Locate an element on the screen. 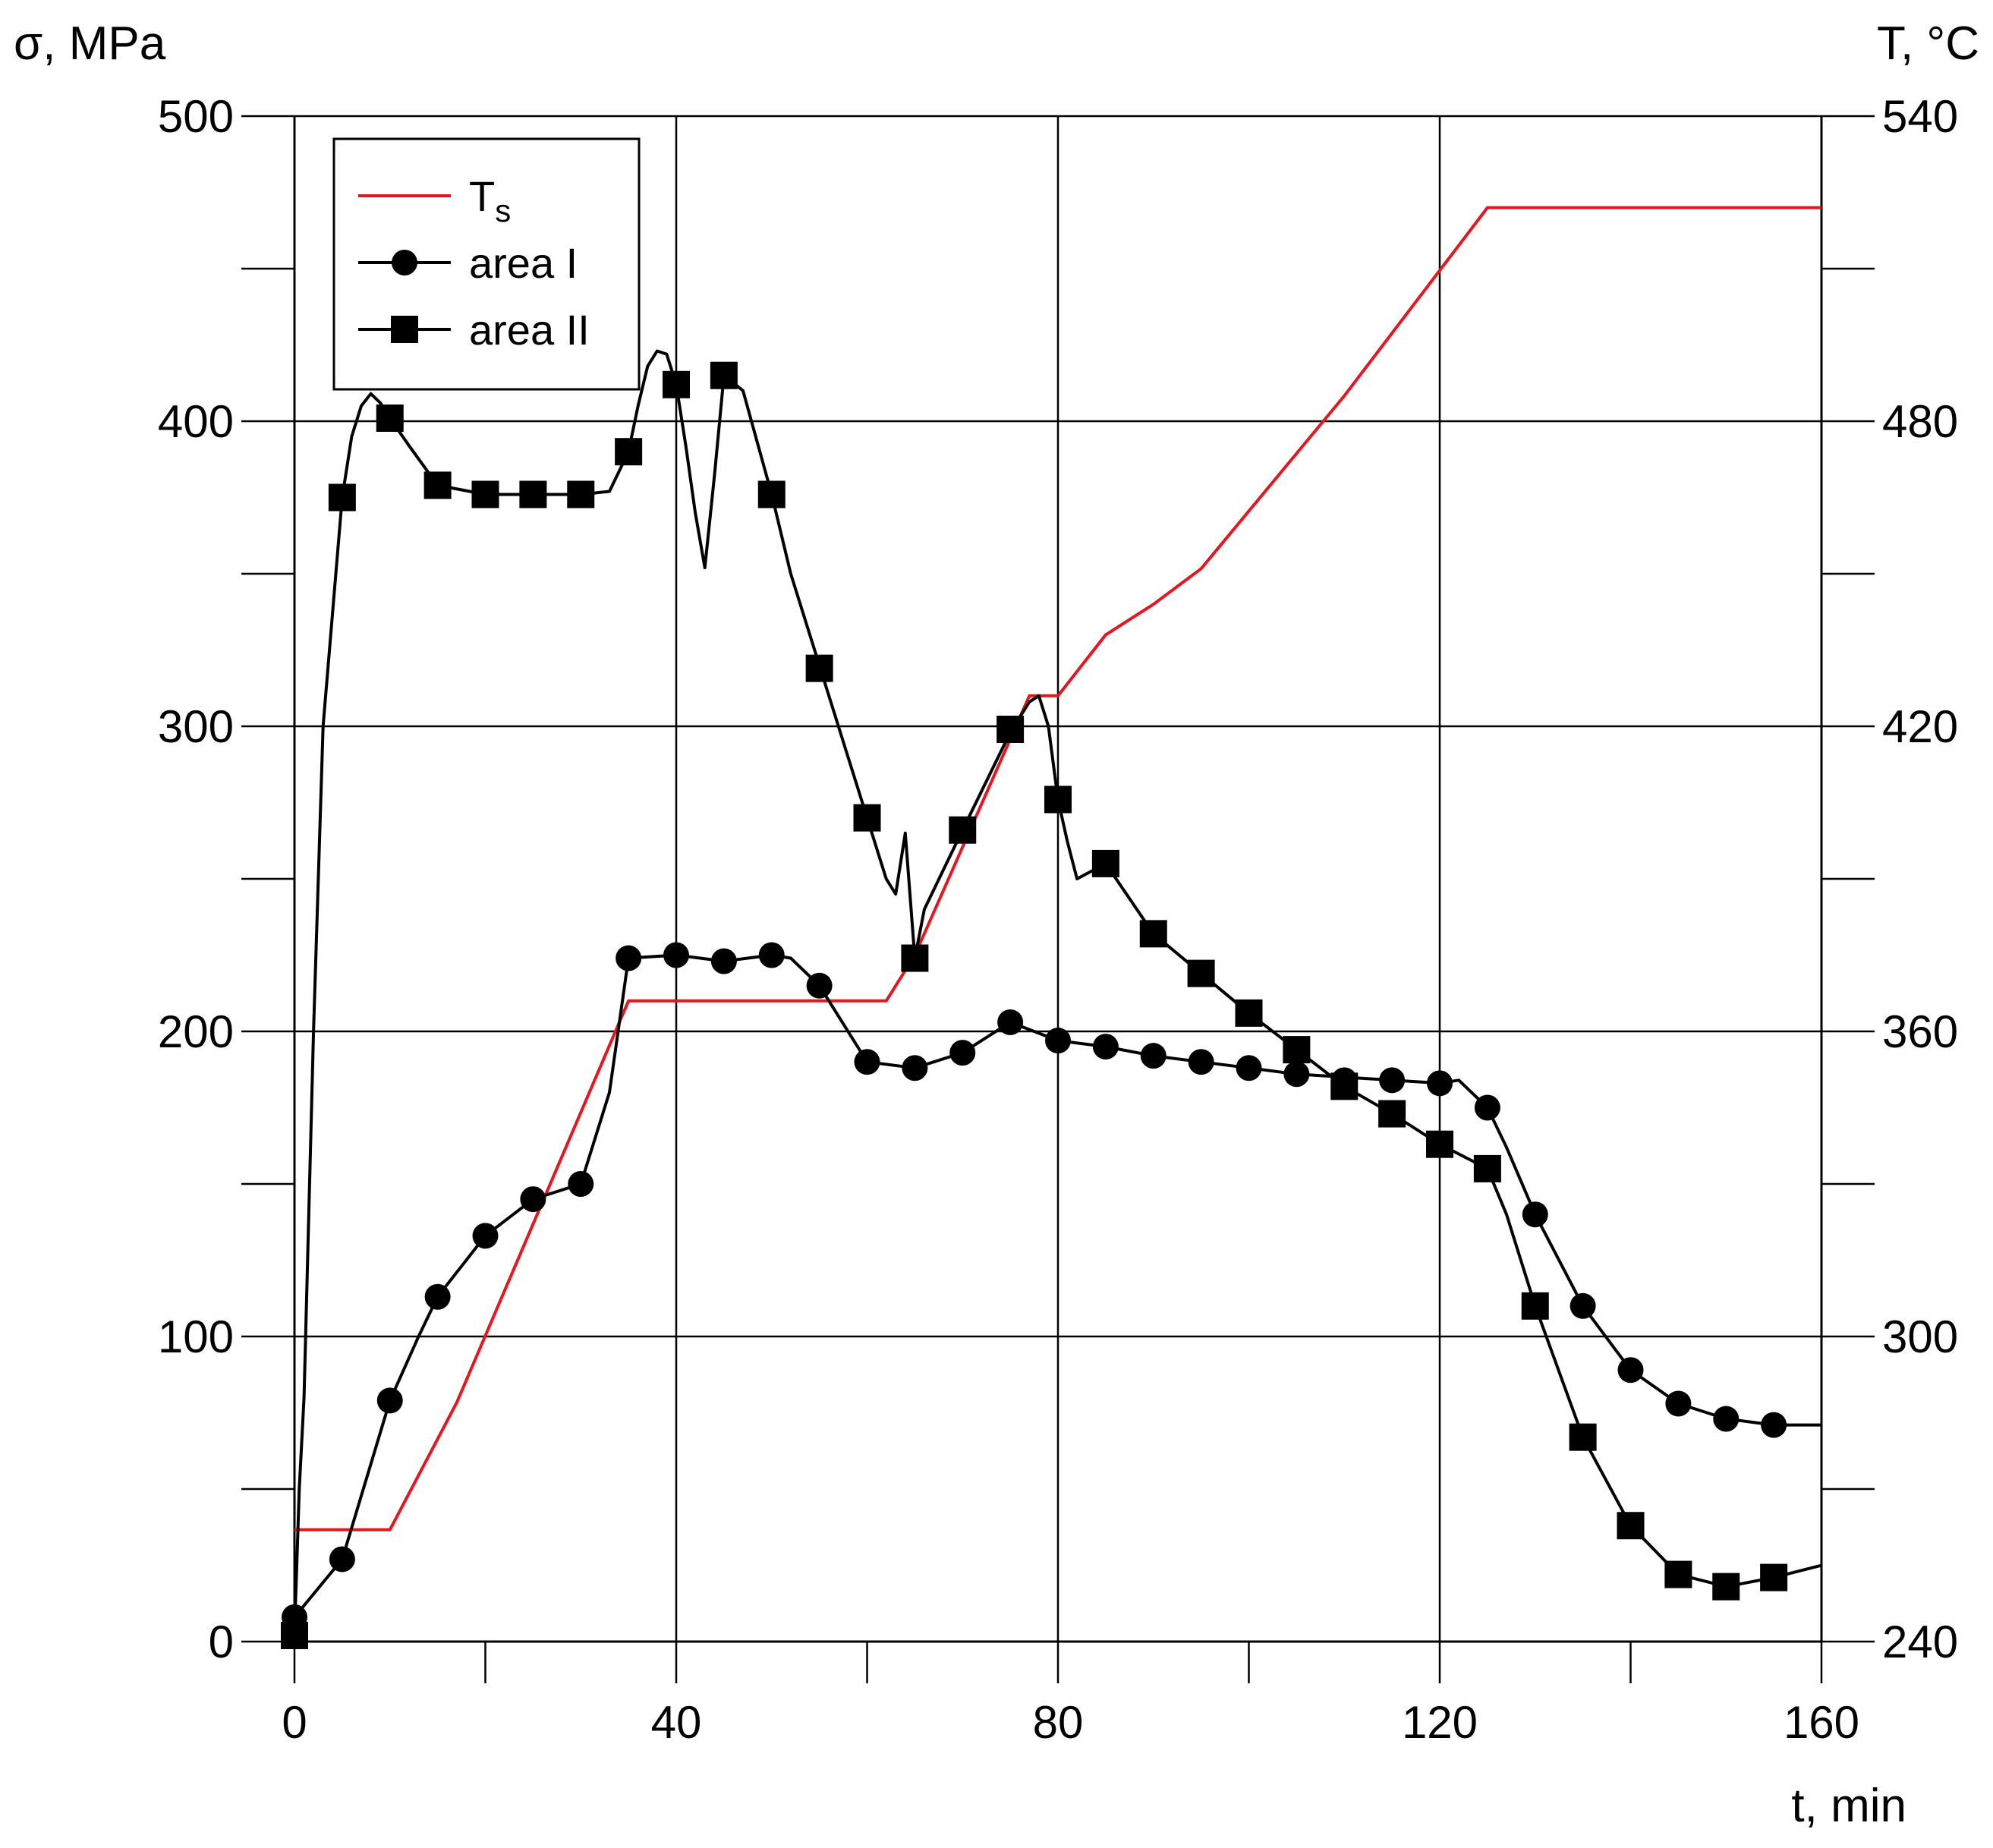 This screenshot has width=1993, height=1848. y-right-axis-label: T, °C is located at coordinates (1928, 43).